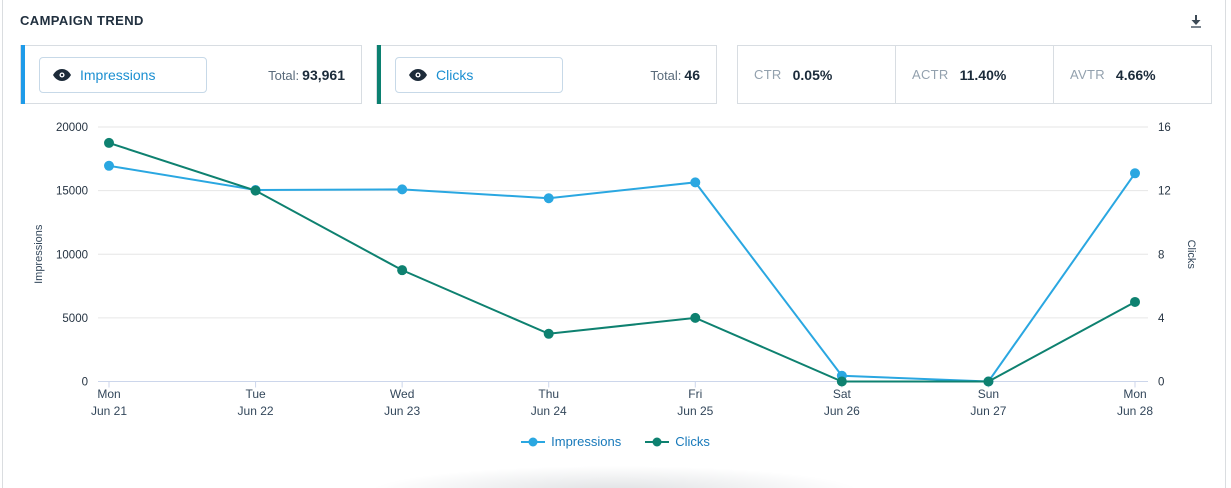 The width and height of the screenshot is (1231, 488). Describe the element at coordinates (1191, 255) in the screenshot. I see `svg-text: Clicks` at that location.